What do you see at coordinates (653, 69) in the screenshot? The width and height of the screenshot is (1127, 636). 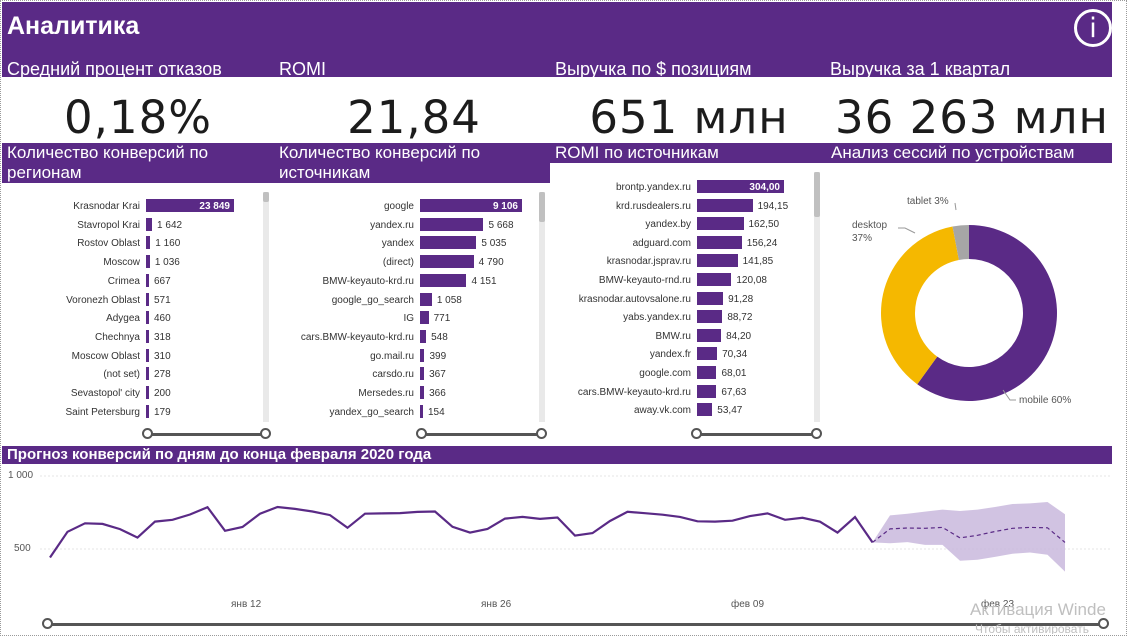 I see `kpi-label-revenue-positions: Выручка по $ позициям` at bounding box center [653, 69].